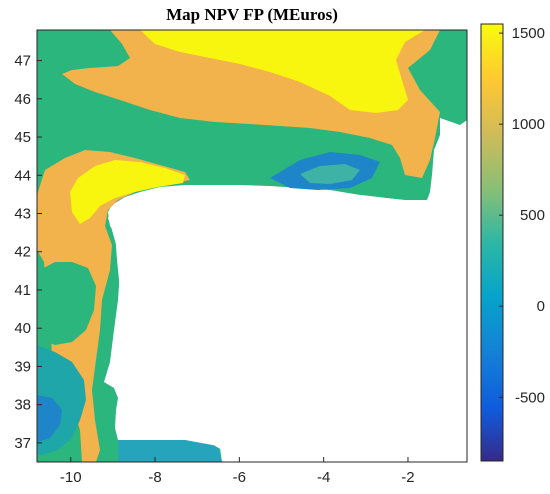 The width and height of the screenshot is (550, 494). I want to click on colorbar-ticks: 1500 1000 500 0 -500, so click(522, 215).